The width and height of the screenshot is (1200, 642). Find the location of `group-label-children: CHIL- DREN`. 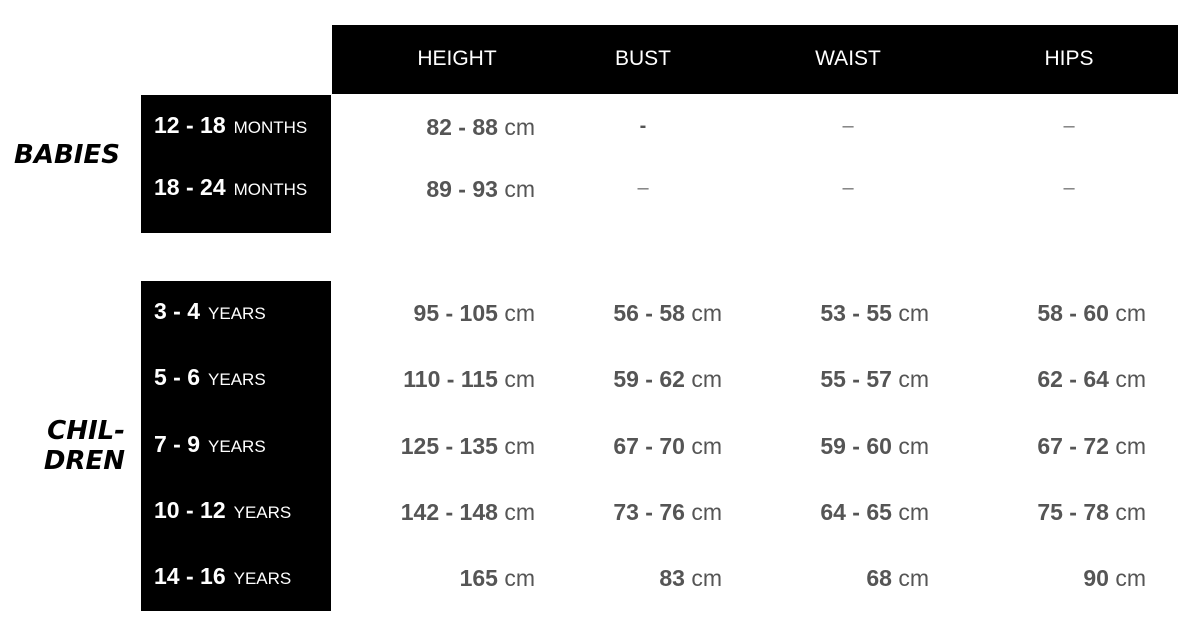

group-label-children: CHIL- DREN is located at coordinates (84, 446).